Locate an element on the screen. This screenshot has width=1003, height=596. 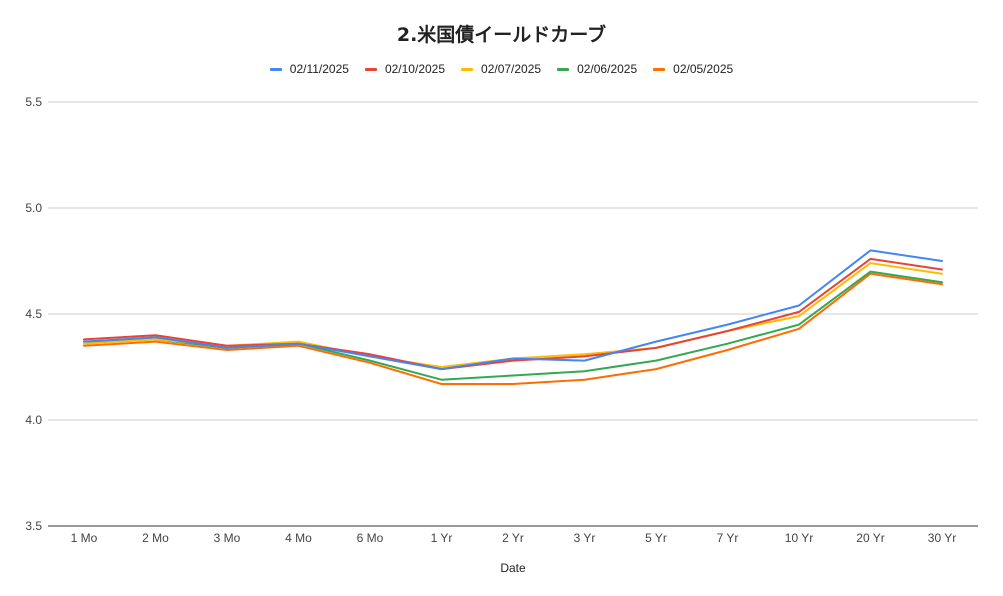
legend-item: 02/05/2025 is located at coordinates (693, 69).